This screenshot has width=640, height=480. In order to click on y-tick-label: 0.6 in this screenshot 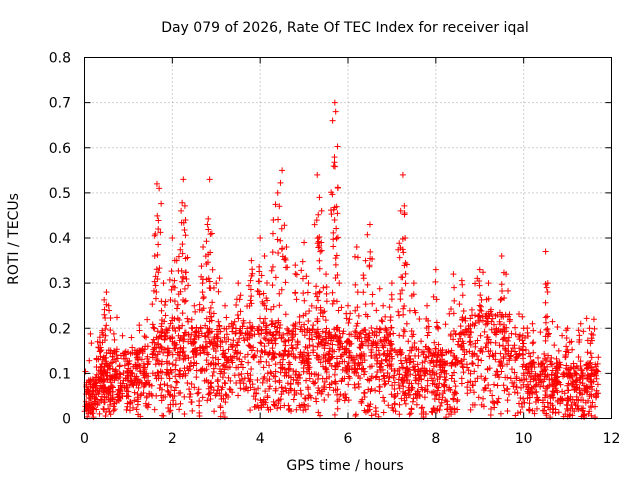, I will do `click(60, 149)`.